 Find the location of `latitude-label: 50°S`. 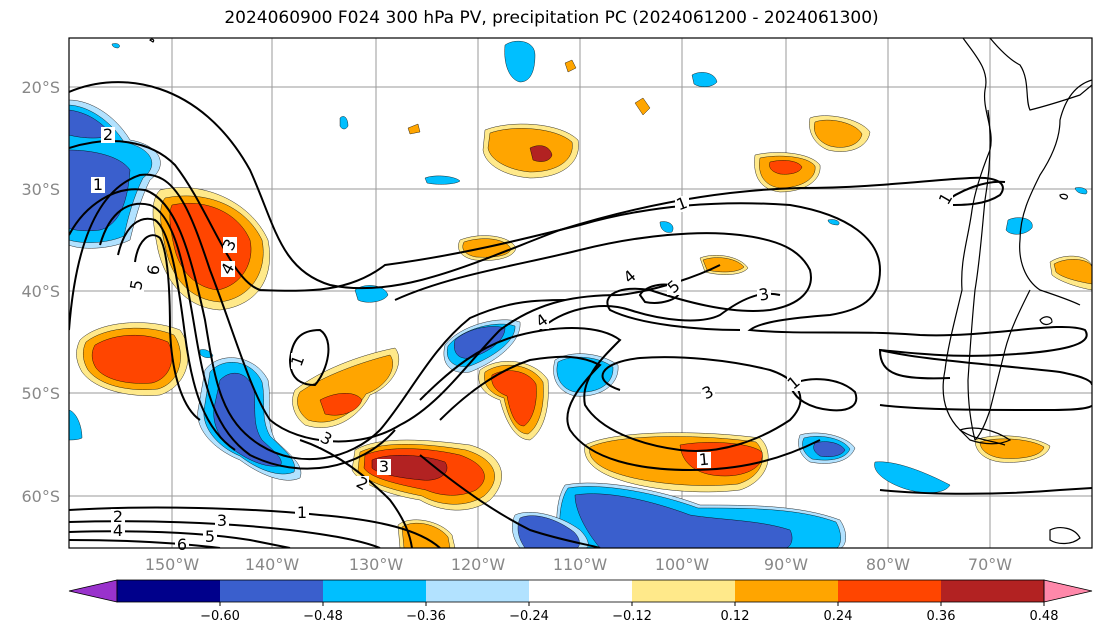

latitude-label: 50°S is located at coordinates (40, 393).